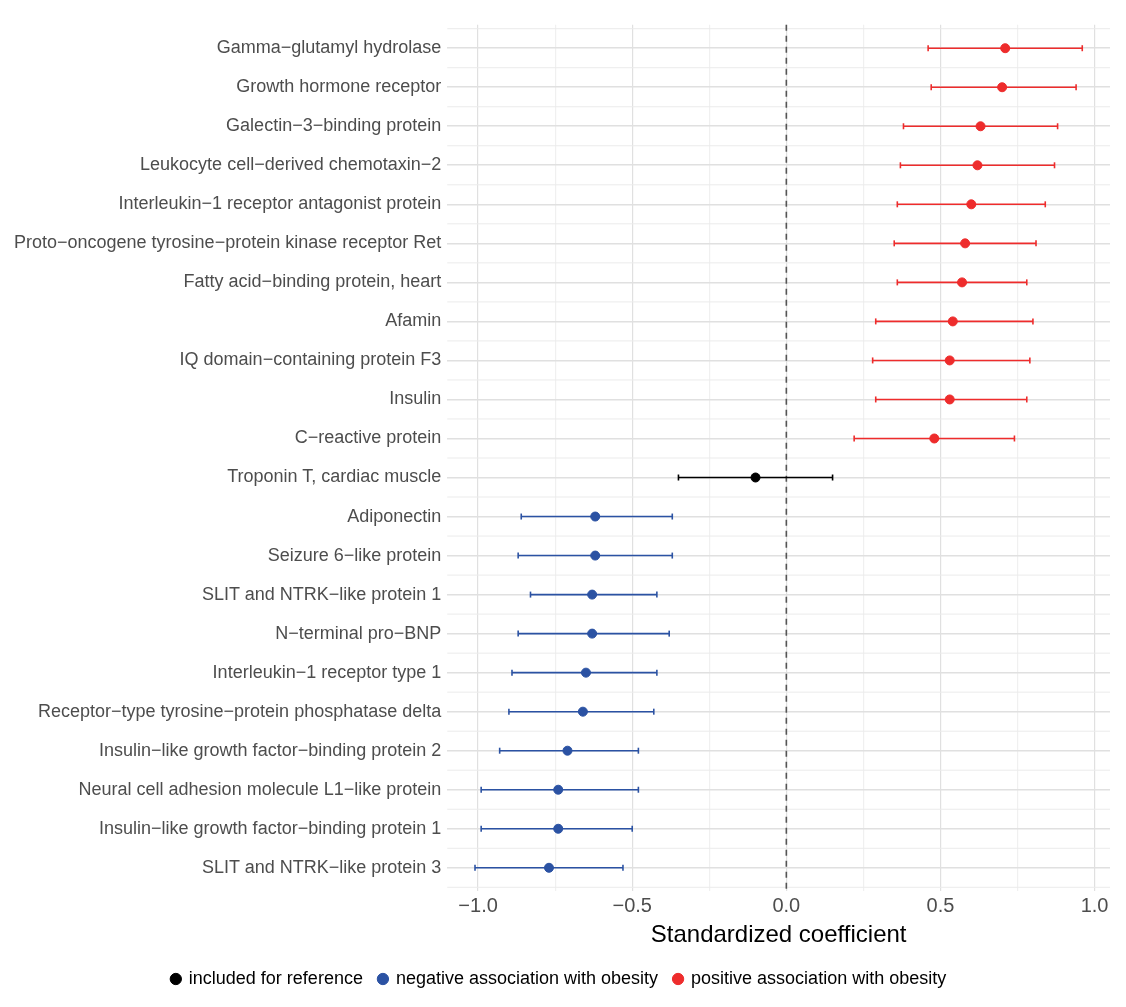 This screenshot has width=1126, height=1007. I want to click on y-tick-label: SLIT and NTRK−like protein 3, so click(321, 866).